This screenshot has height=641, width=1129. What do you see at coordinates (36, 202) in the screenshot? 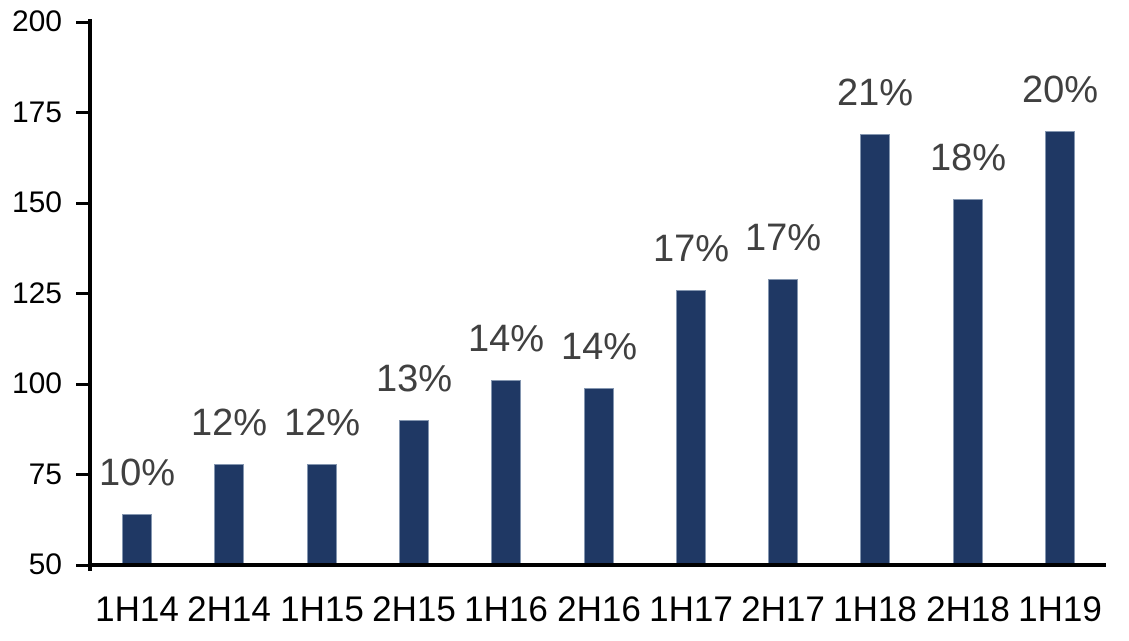
I see `y-tick-label: 150` at bounding box center [36, 202].